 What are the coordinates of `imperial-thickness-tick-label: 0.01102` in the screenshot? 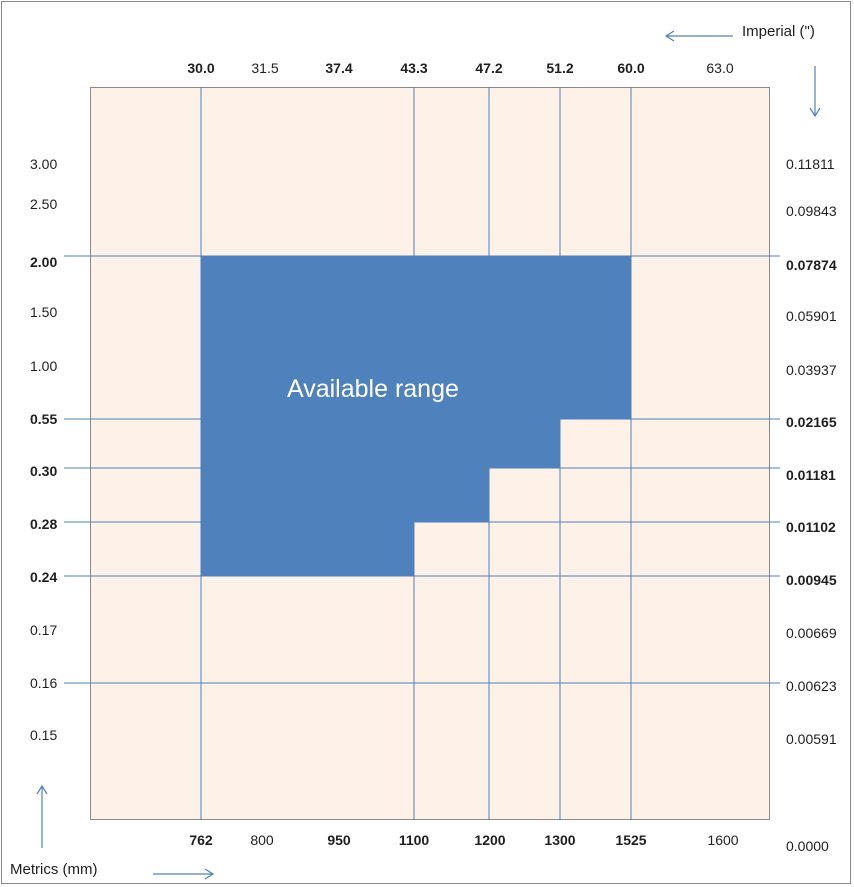 It's located at (811, 527).